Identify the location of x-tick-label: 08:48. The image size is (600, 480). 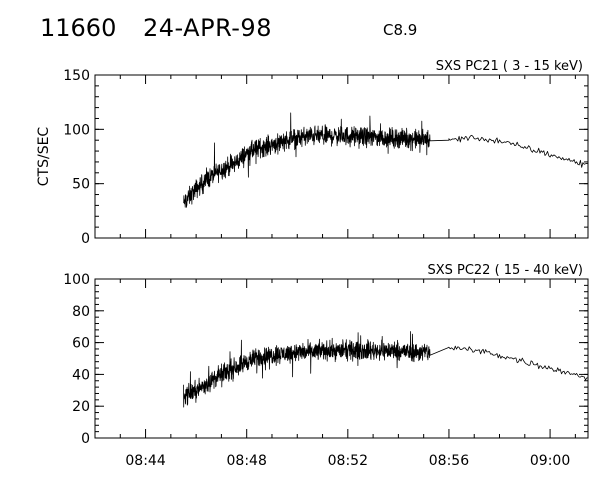
(247, 461).